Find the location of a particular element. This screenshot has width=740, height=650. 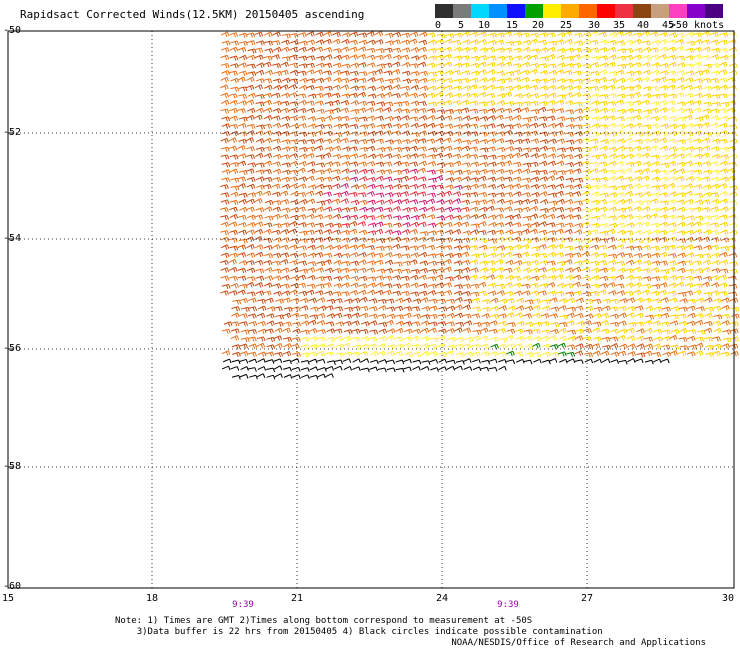

legend-swatch is located at coordinates (498, 11).